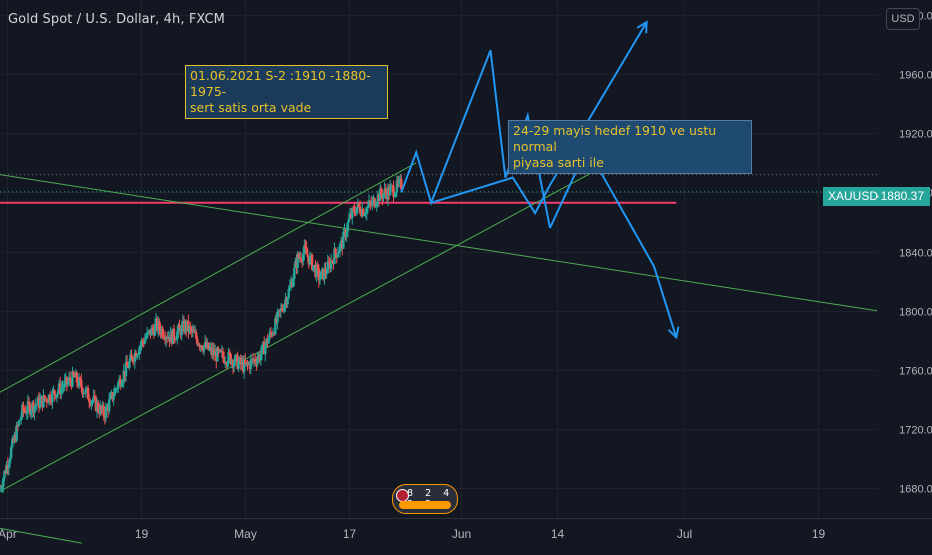 Image resolution: width=932 pixels, height=555 pixels. I want to click on x-tick-label: 17, so click(350, 534).